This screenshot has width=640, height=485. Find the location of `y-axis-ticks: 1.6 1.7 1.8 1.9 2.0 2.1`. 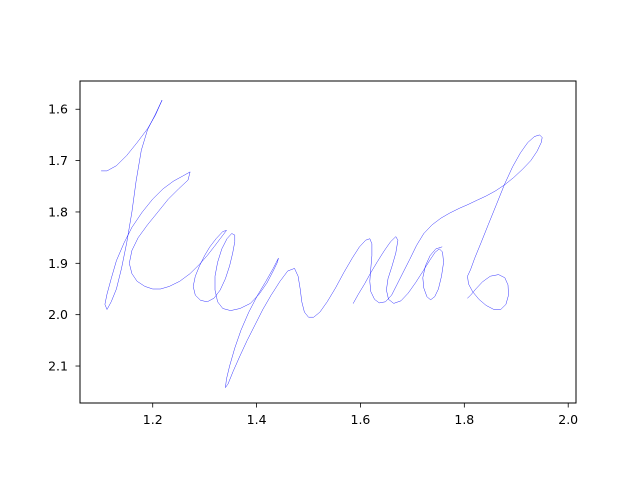

y-axis-ticks: 1.6 1.7 1.8 1.9 2.0 2.1 is located at coordinates (64, 238).